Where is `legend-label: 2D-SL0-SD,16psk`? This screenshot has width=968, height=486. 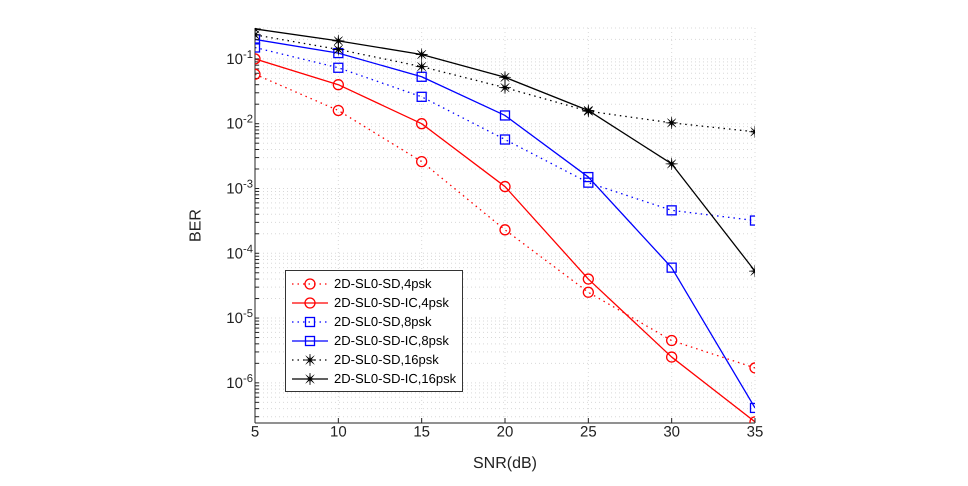
legend-label: 2D-SL0-SD,16psk is located at coordinates (386, 359).